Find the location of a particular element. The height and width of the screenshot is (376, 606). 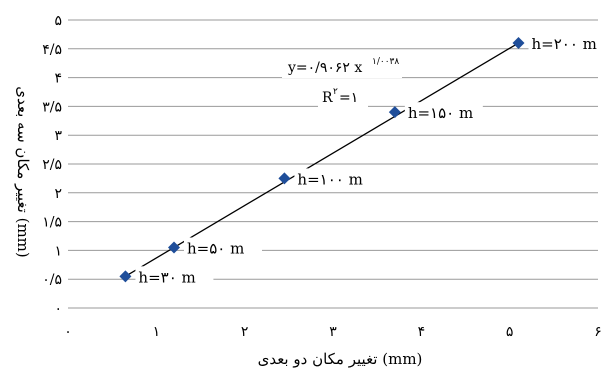

y-tick-label: ۰ is located at coordinates (58, 309).